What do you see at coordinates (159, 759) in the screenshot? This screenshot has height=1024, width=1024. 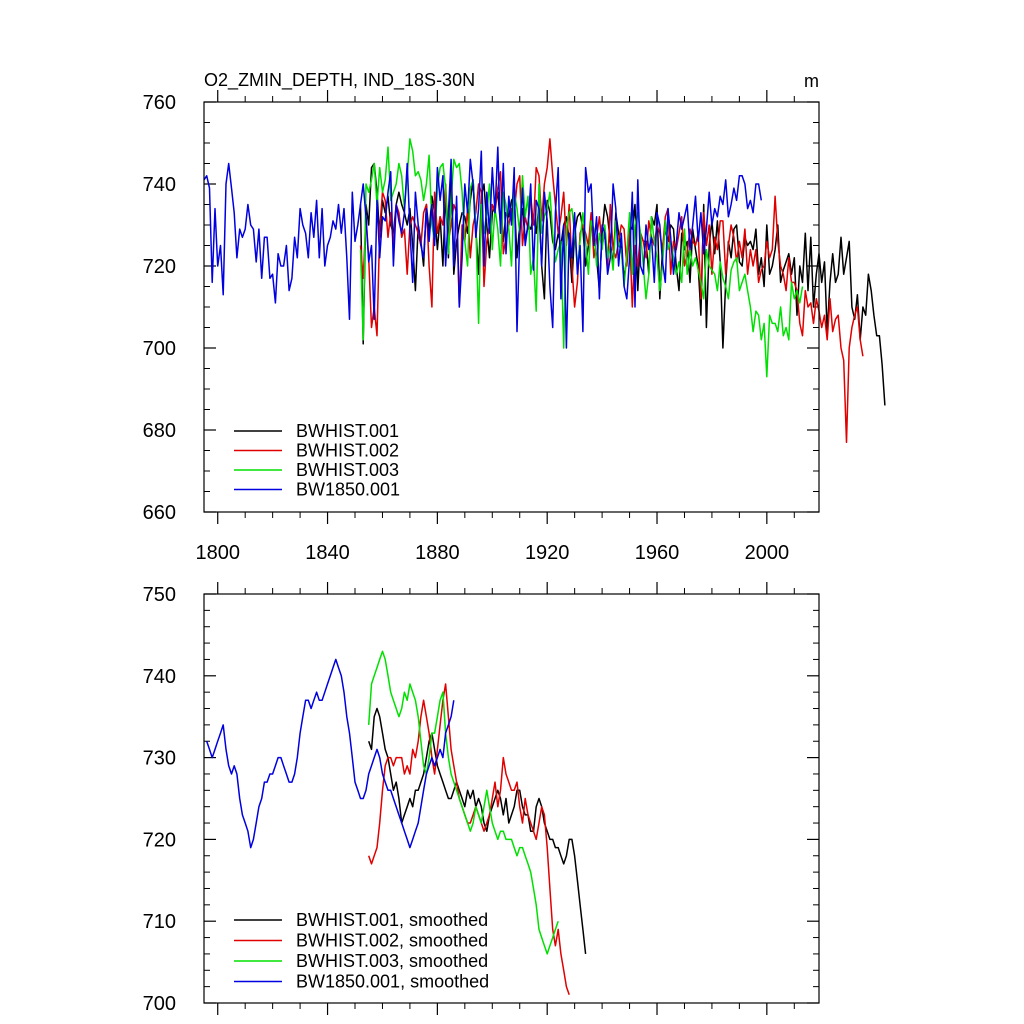 I see `y-tick-label: 730` at bounding box center [159, 759].